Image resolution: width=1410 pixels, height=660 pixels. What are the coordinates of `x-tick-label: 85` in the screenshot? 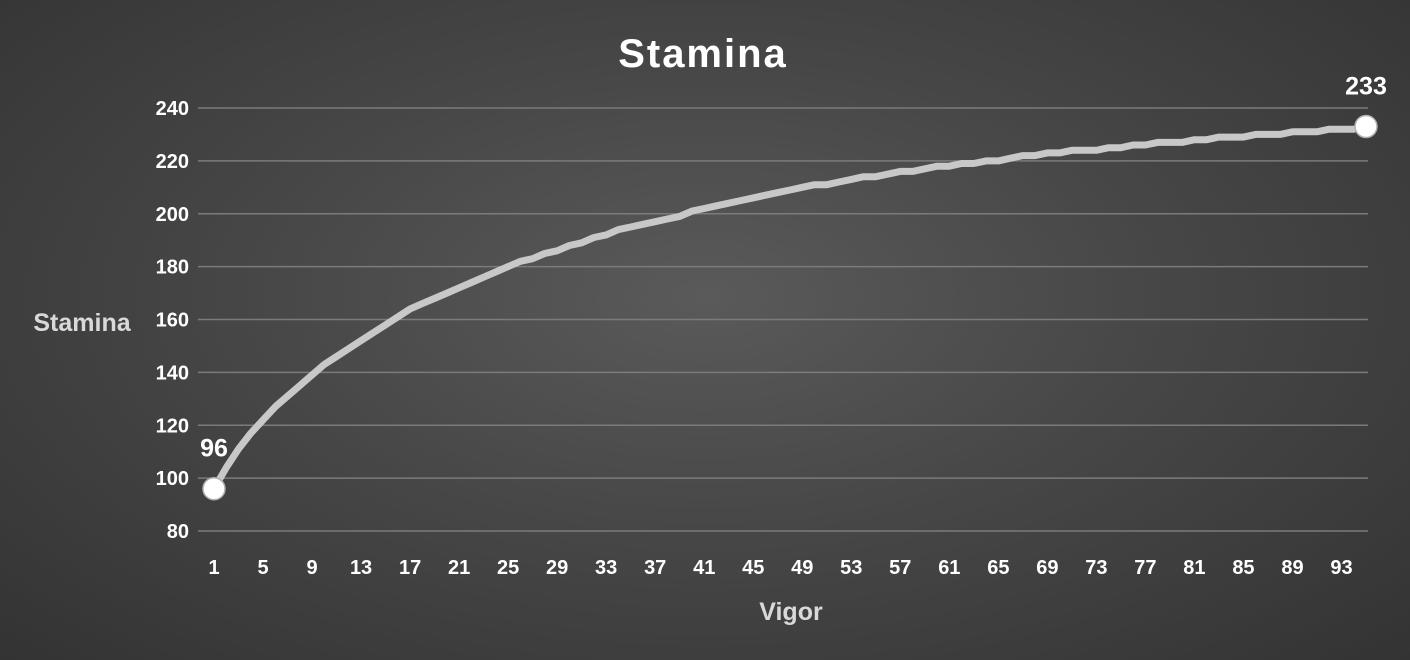 It's located at (1243, 568).